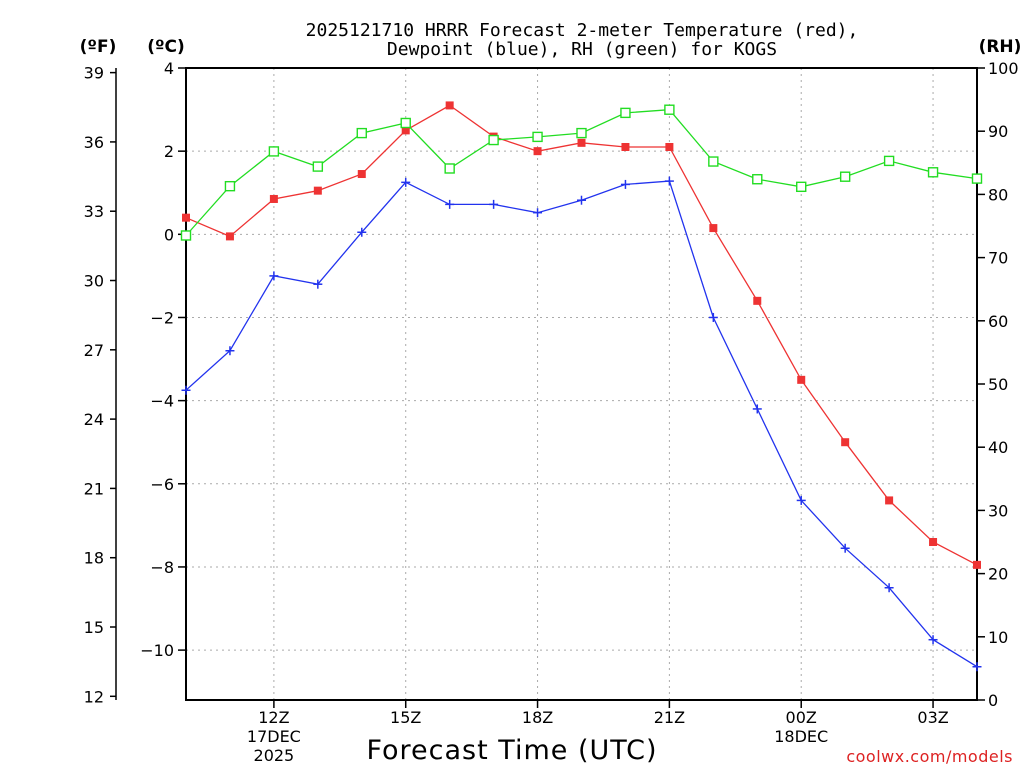  I want to click on x-tick-label: 03Z, so click(932, 717).